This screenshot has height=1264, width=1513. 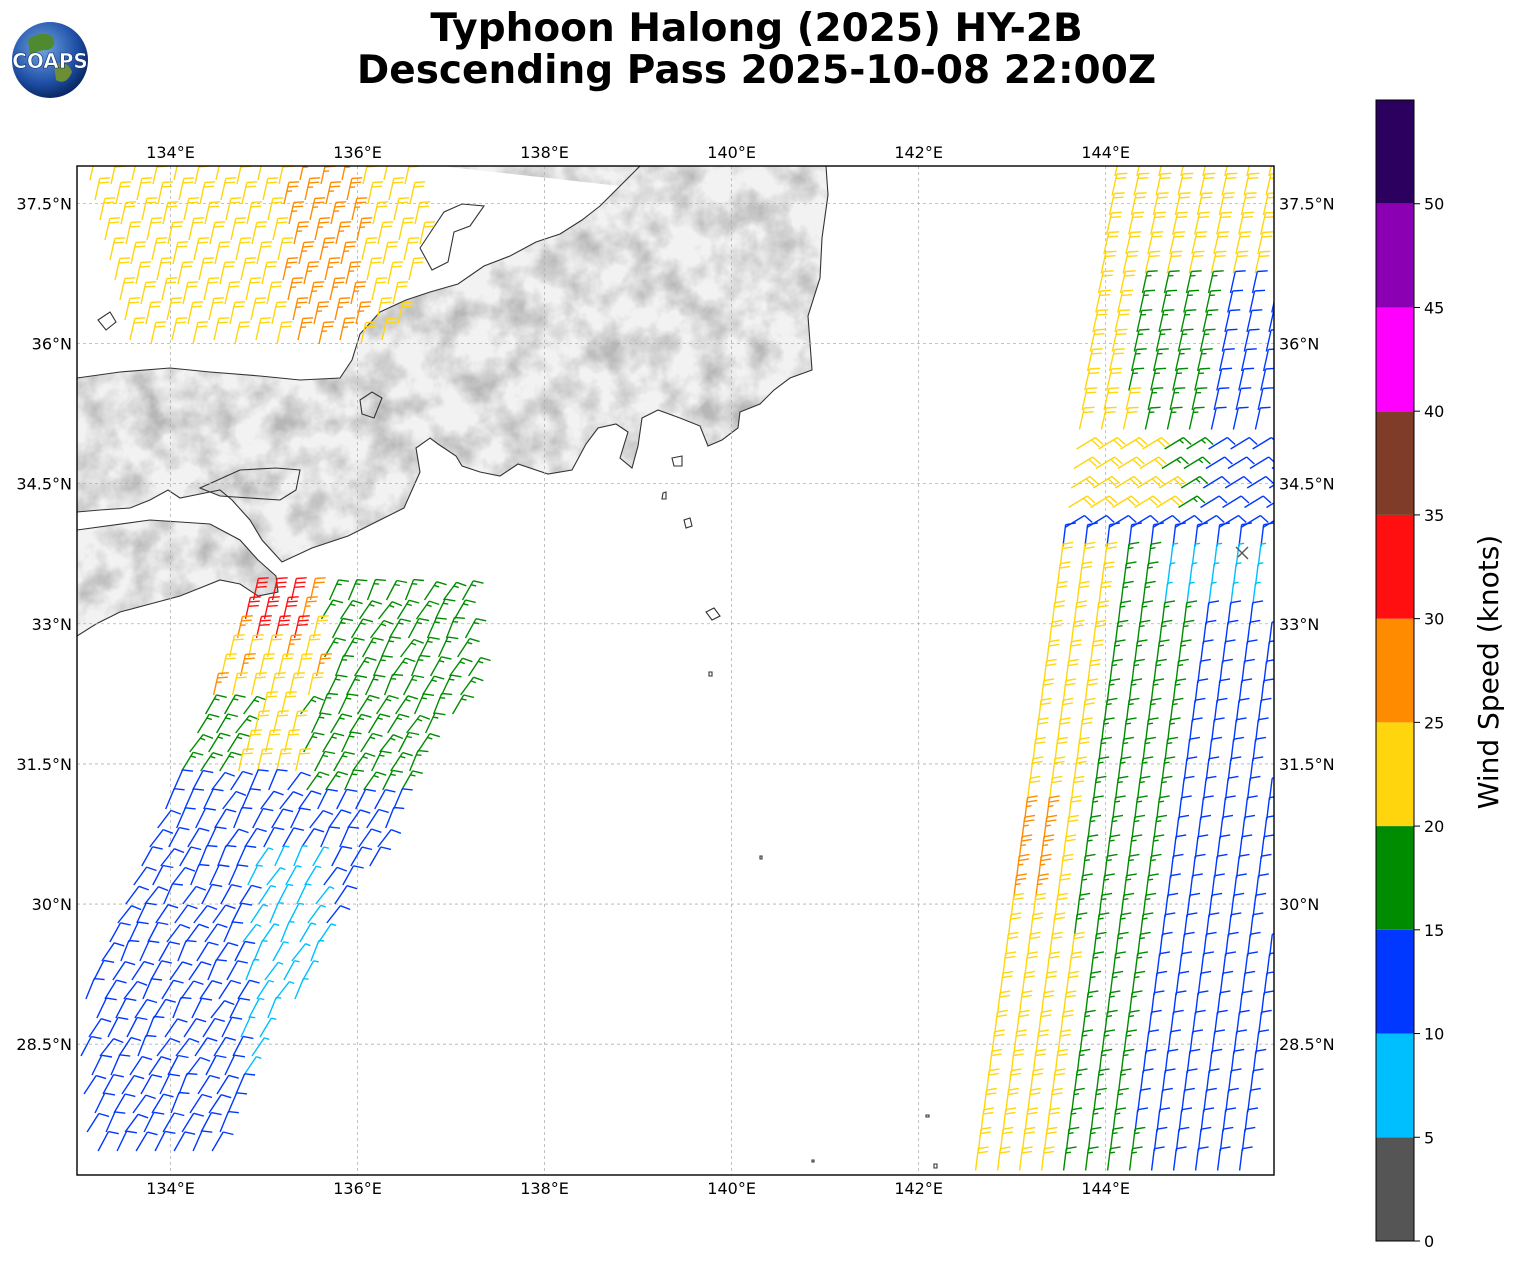 I want to click on lon-tick-label-top: 136°E, so click(x=357, y=152).